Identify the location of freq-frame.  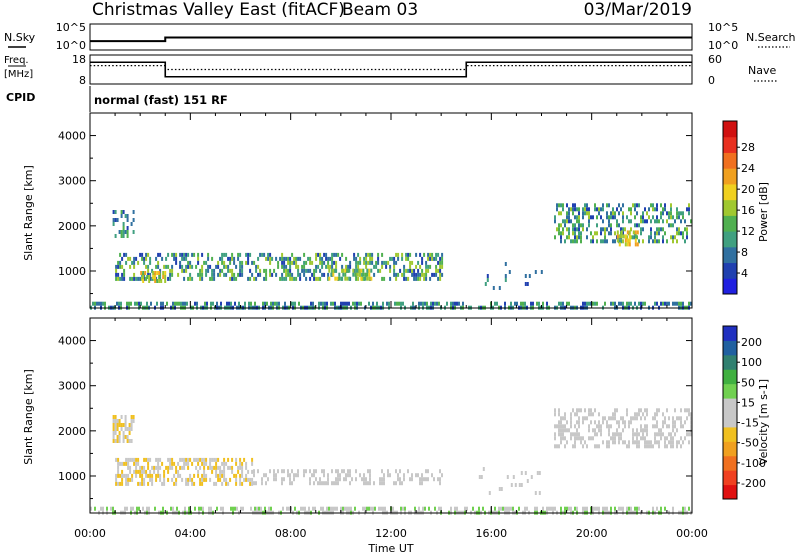
(391, 69).